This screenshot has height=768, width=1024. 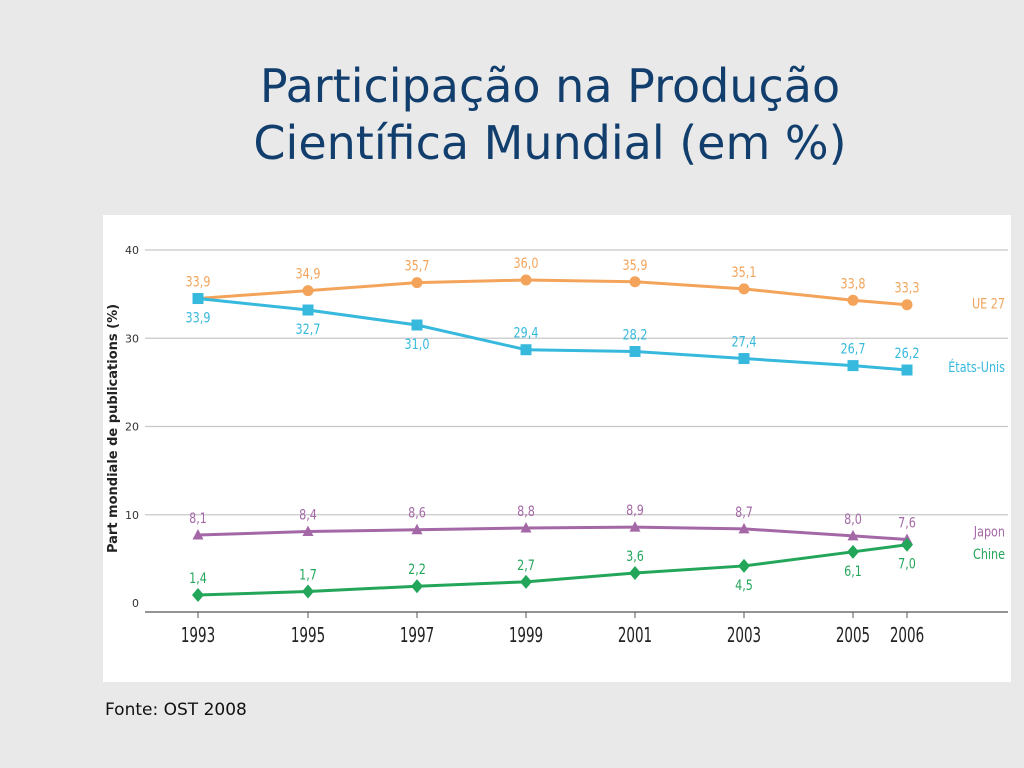 I want to click on data-label: 7,6, so click(x=907, y=522).